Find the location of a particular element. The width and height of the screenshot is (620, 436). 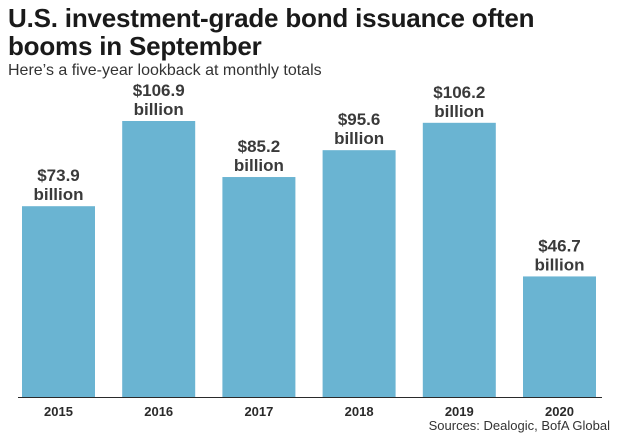

bar-2020 is located at coordinates (559, 336).